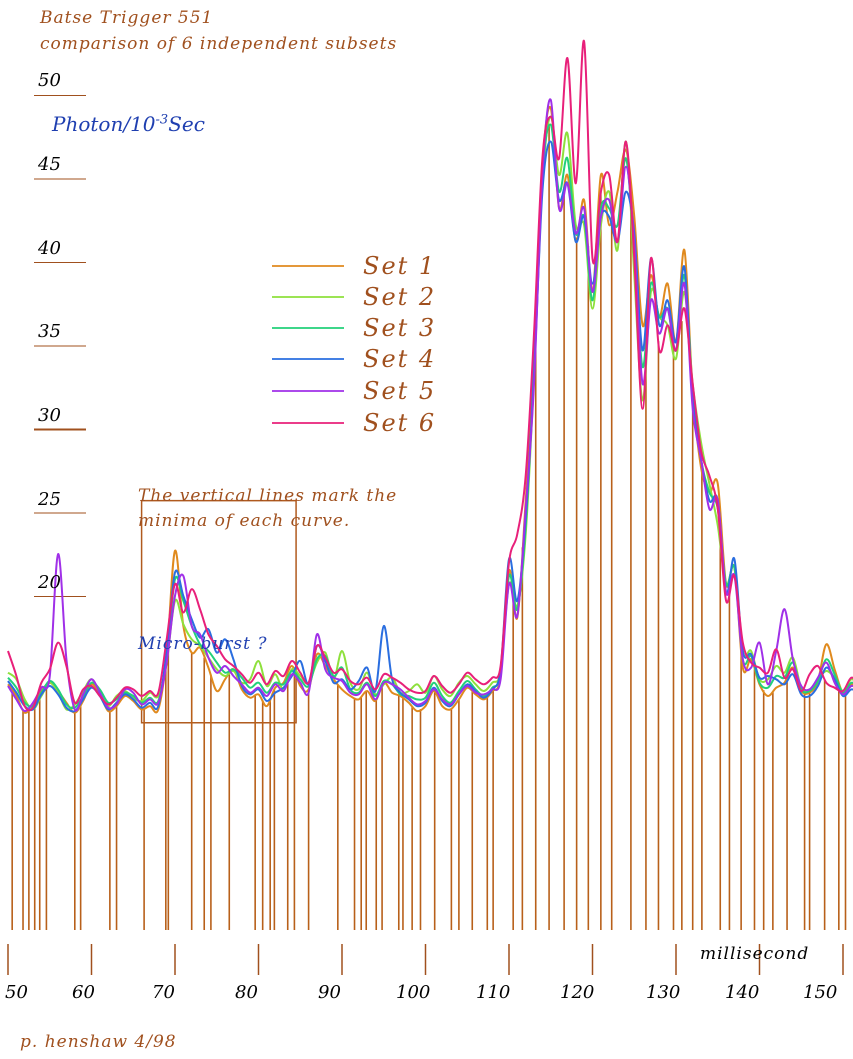 This screenshot has width=853, height=1059. Describe the element at coordinates (98, 1042) in the screenshot. I see `credit-line: p. henshaw 4/98` at that location.